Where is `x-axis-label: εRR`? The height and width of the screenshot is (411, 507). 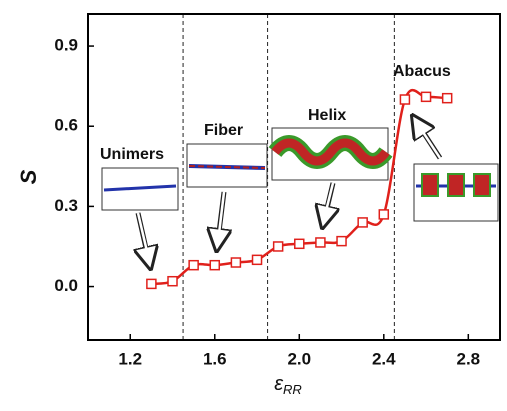
x-axis-label: εRR is located at coordinates (288, 385).